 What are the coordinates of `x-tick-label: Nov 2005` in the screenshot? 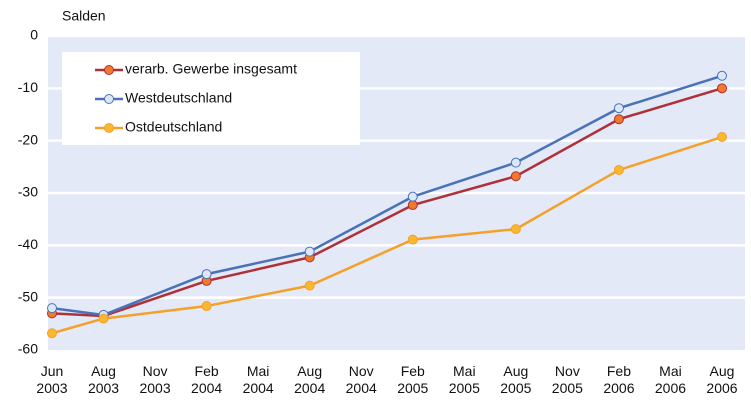 It's located at (567, 379).